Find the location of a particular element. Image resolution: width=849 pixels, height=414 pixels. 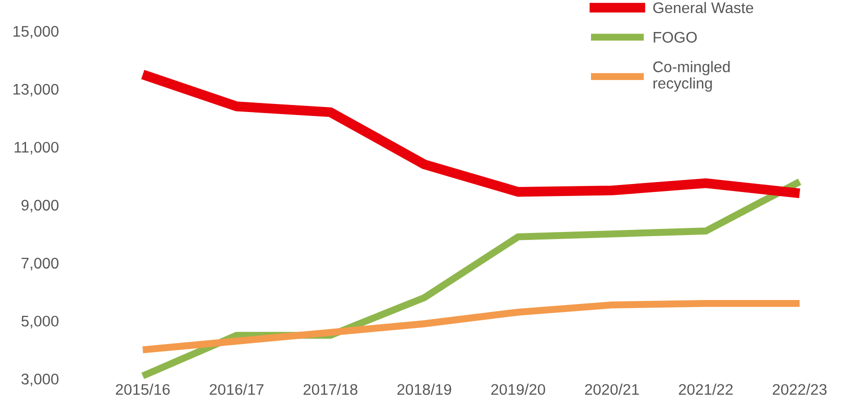

legend-label: General Waste is located at coordinates (703, 8).